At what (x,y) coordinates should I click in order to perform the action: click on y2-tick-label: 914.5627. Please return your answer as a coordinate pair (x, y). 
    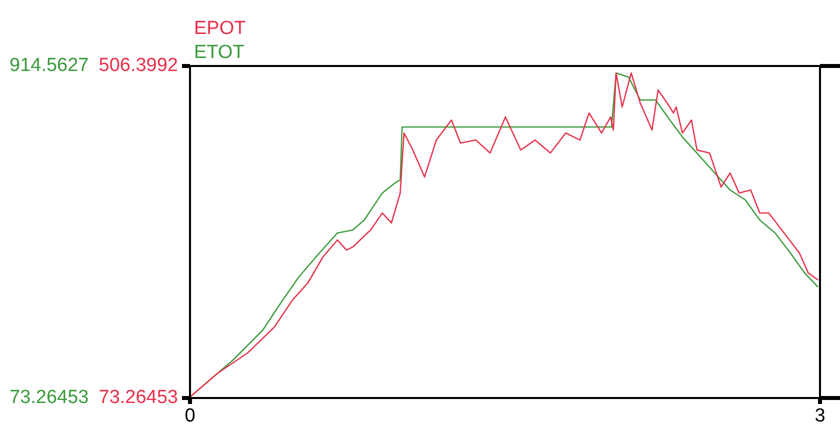
    Looking at the image, I should click on (49, 65).